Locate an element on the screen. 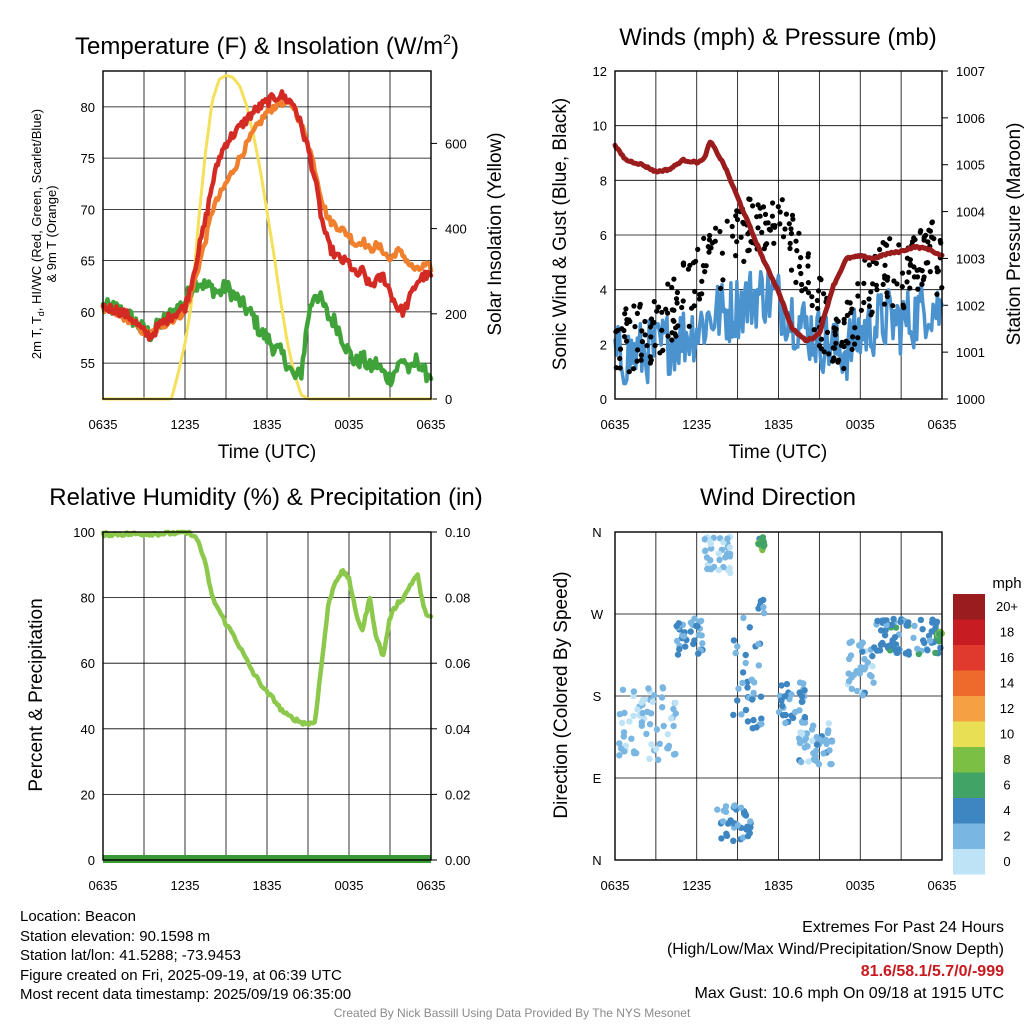 The width and height of the screenshot is (1024, 1024). rh-y2tick-label: 0.02 is located at coordinates (457, 794).